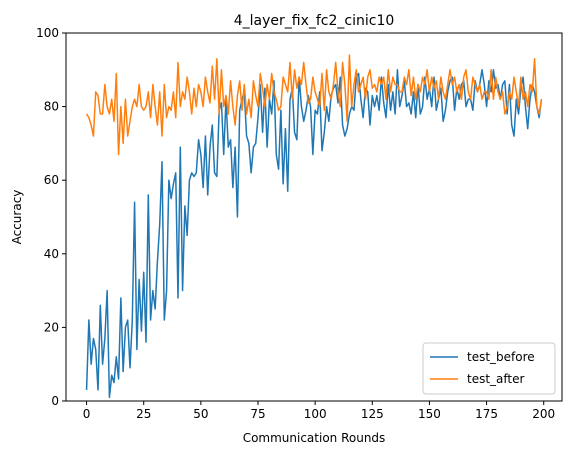  I want to click on x-tick-label: 100, so click(315, 414).